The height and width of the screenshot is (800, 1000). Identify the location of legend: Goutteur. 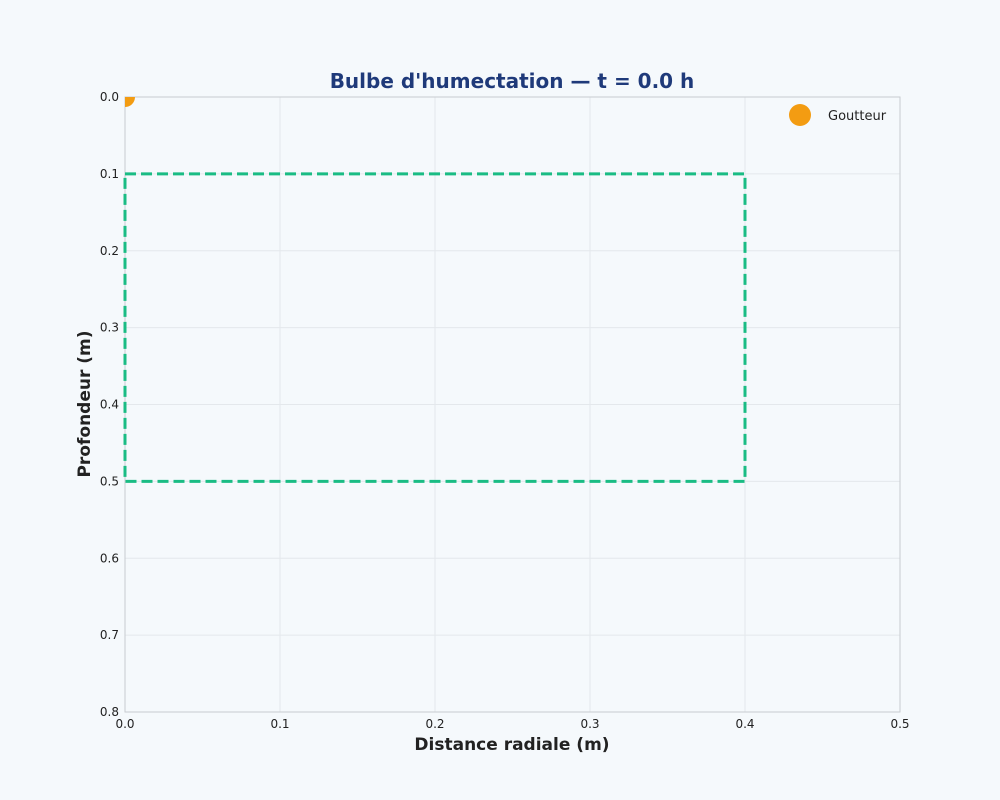
(838, 115).